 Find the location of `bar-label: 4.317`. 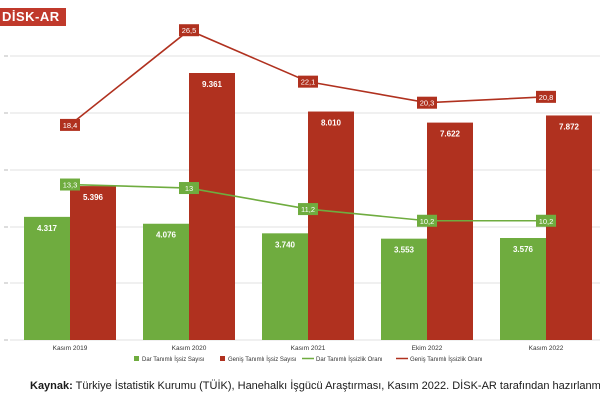

bar-label: 4.317 is located at coordinates (47, 228).